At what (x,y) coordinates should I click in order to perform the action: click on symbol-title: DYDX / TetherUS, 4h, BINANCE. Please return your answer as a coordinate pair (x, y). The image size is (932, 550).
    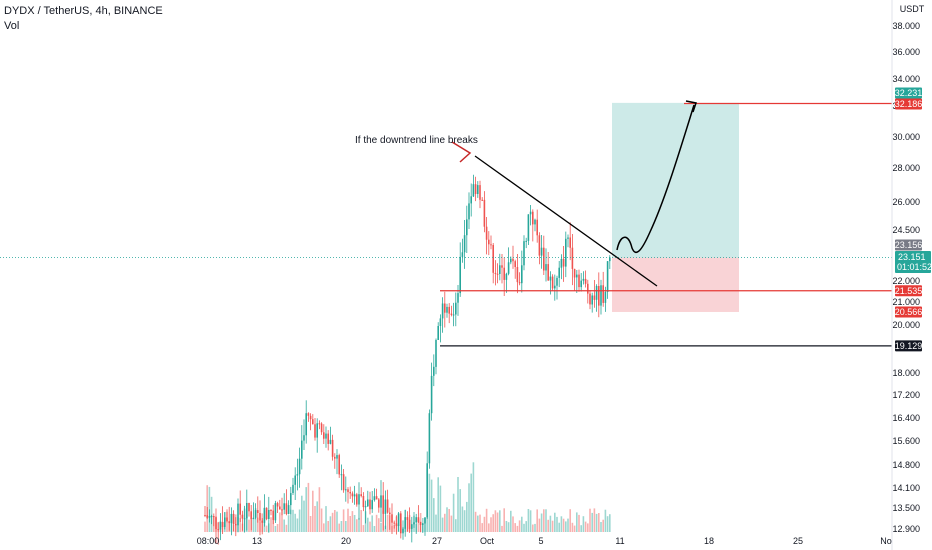
    Looking at the image, I should click on (83, 11).